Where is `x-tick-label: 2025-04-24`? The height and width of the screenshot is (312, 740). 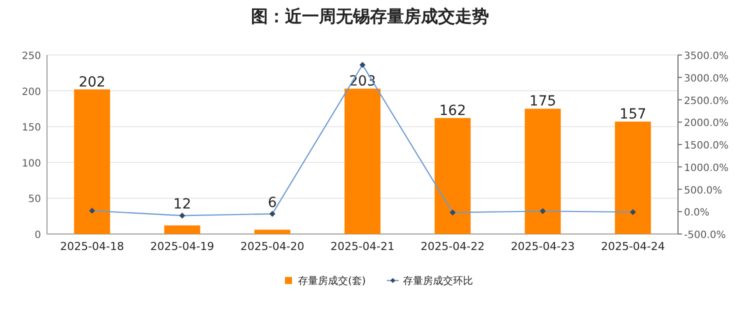
x-tick-label: 2025-04-24 is located at coordinates (632, 246).